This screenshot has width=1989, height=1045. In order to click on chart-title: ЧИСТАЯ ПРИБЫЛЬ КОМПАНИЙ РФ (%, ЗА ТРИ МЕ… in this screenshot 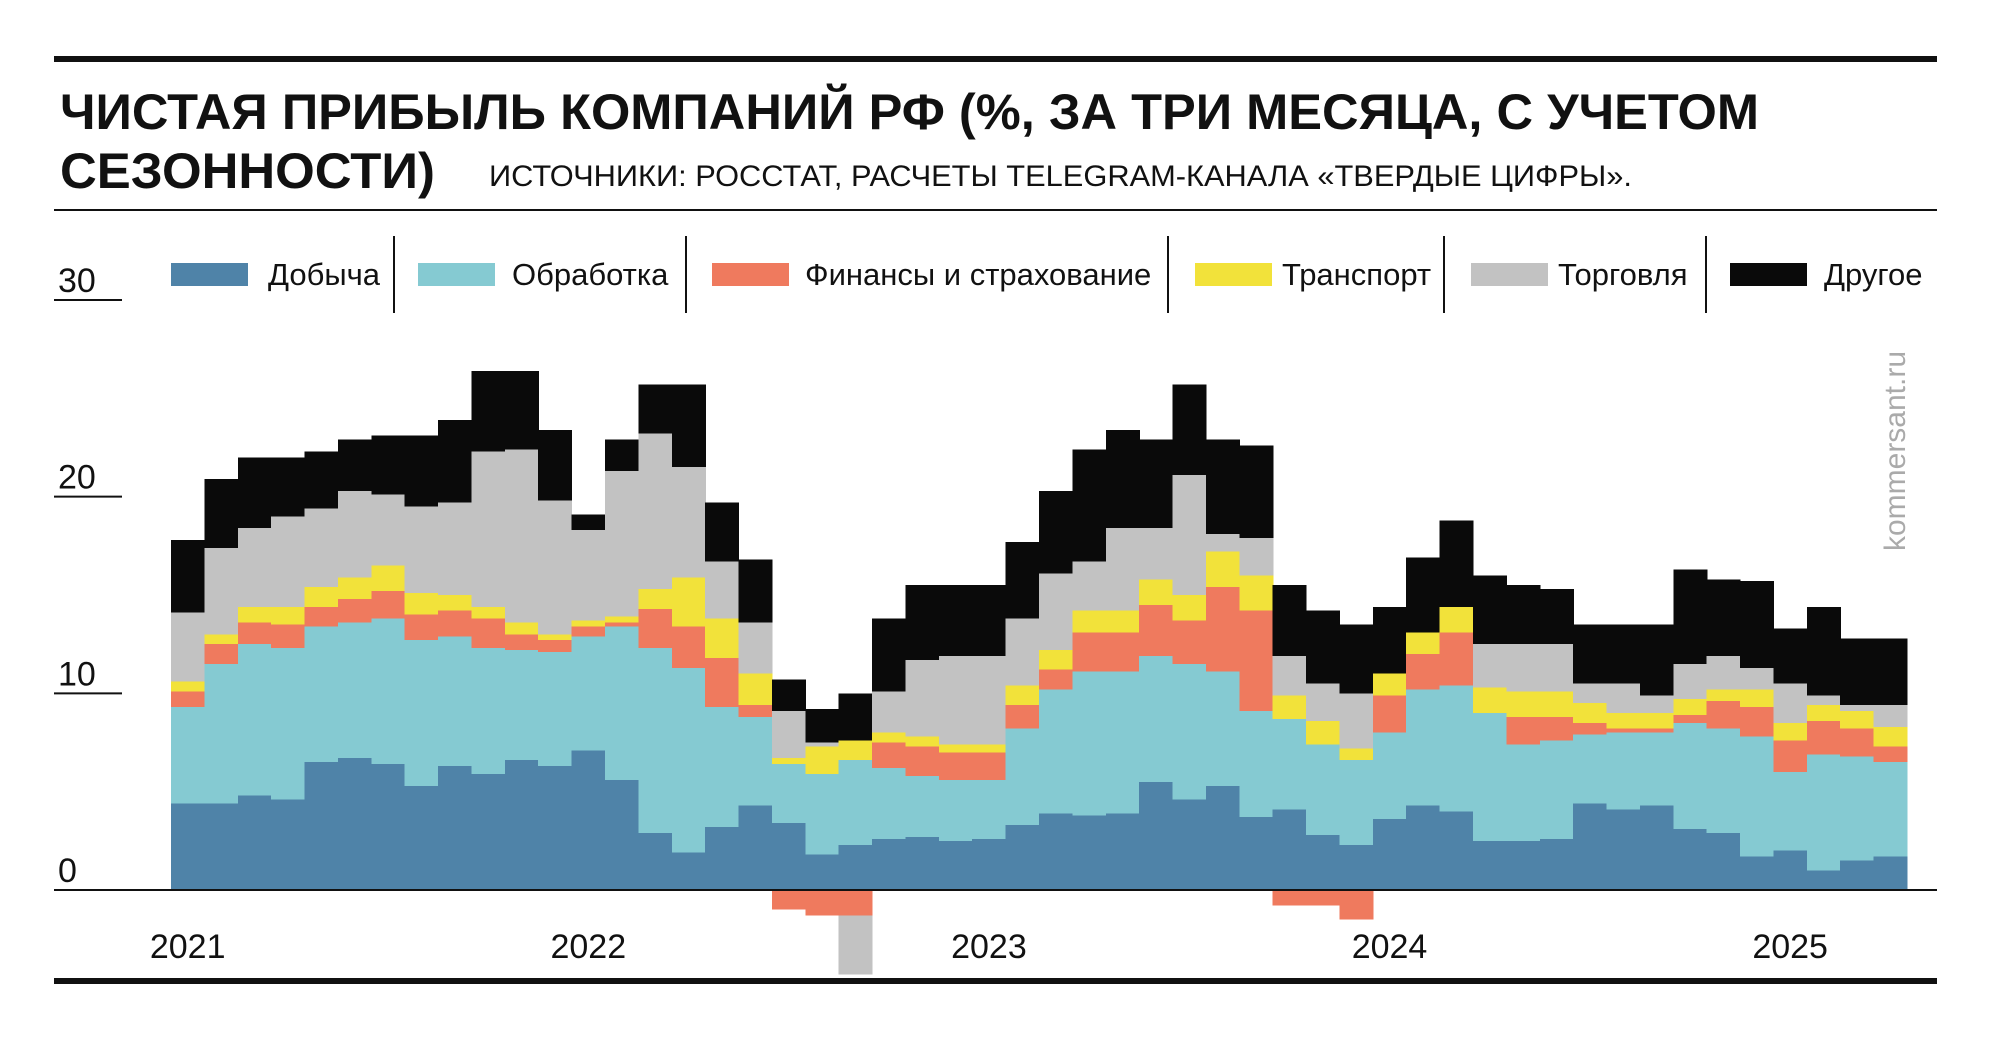, I will do `click(909, 111)`.